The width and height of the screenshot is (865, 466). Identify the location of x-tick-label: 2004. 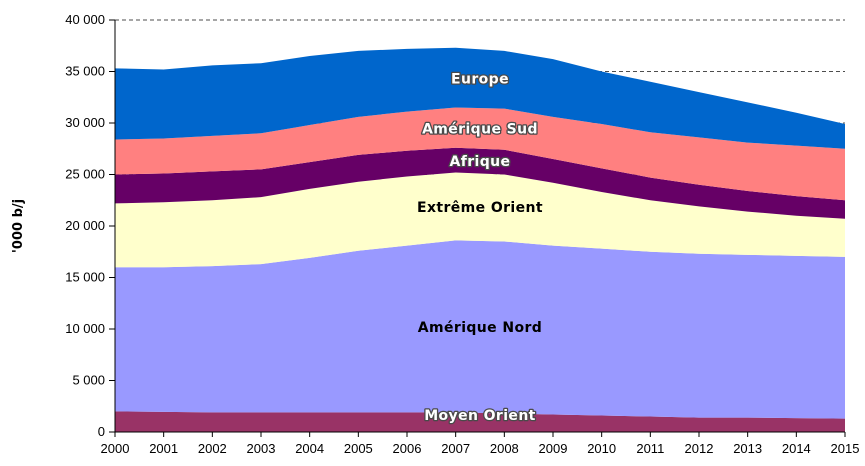
(309, 448).